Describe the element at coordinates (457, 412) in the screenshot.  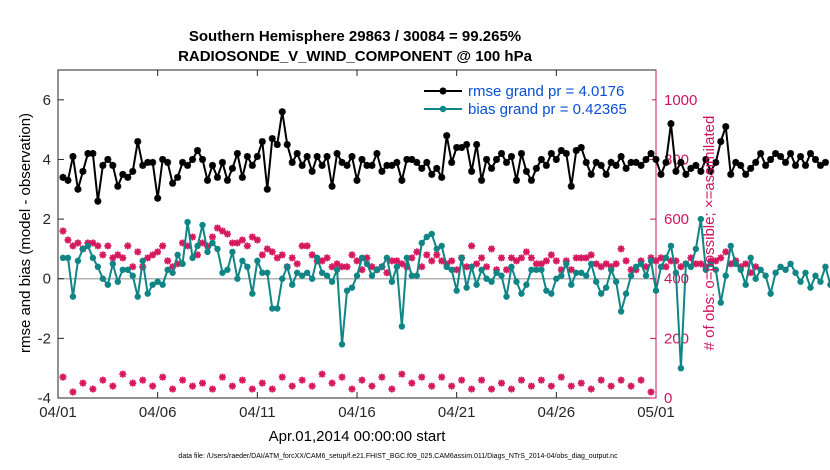
I see `x-tick-label-4: 04/21` at that location.